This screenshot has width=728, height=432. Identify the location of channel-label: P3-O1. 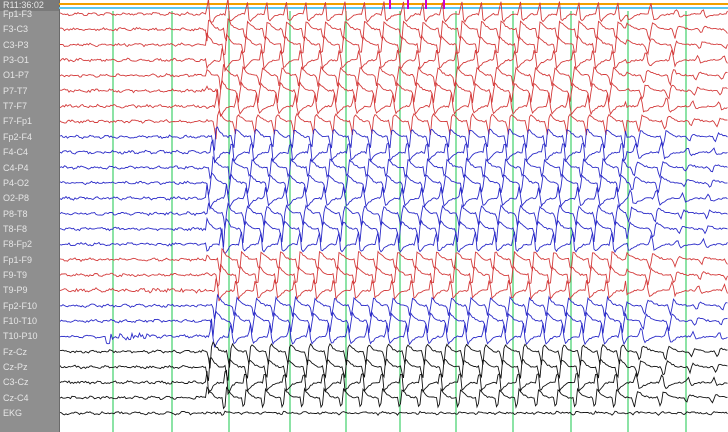
(16, 60).